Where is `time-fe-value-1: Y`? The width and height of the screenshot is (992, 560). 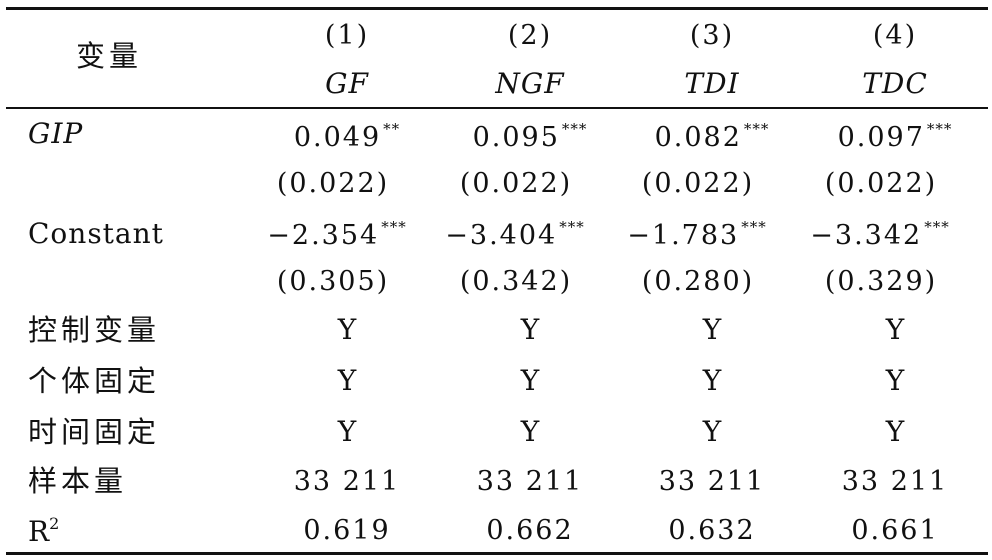 time-fe-value-1: Y is located at coordinates (347, 431).